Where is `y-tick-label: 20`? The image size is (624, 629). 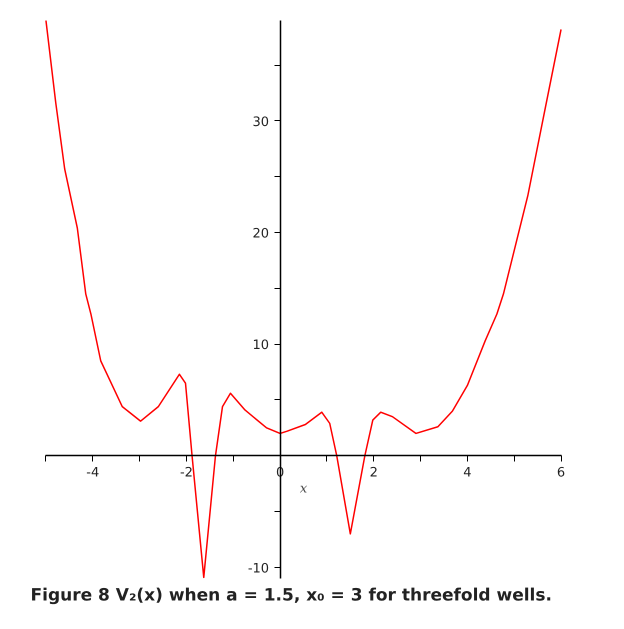 y-tick-label: 20 is located at coordinates (261, 234).